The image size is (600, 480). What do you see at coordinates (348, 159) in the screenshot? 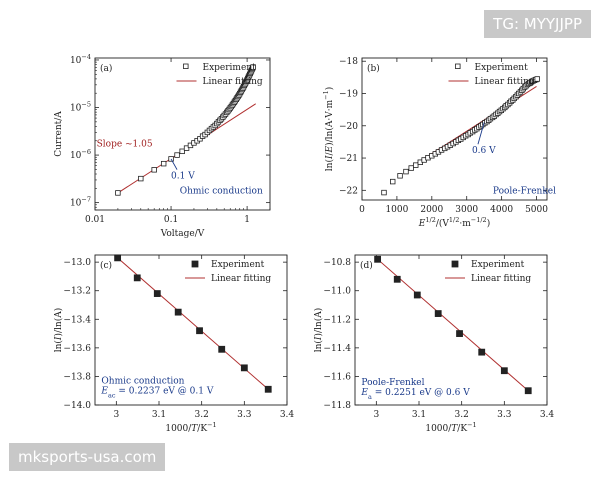
I see `panel-b-ytick-label: −21` at bounding box center [348, 159].